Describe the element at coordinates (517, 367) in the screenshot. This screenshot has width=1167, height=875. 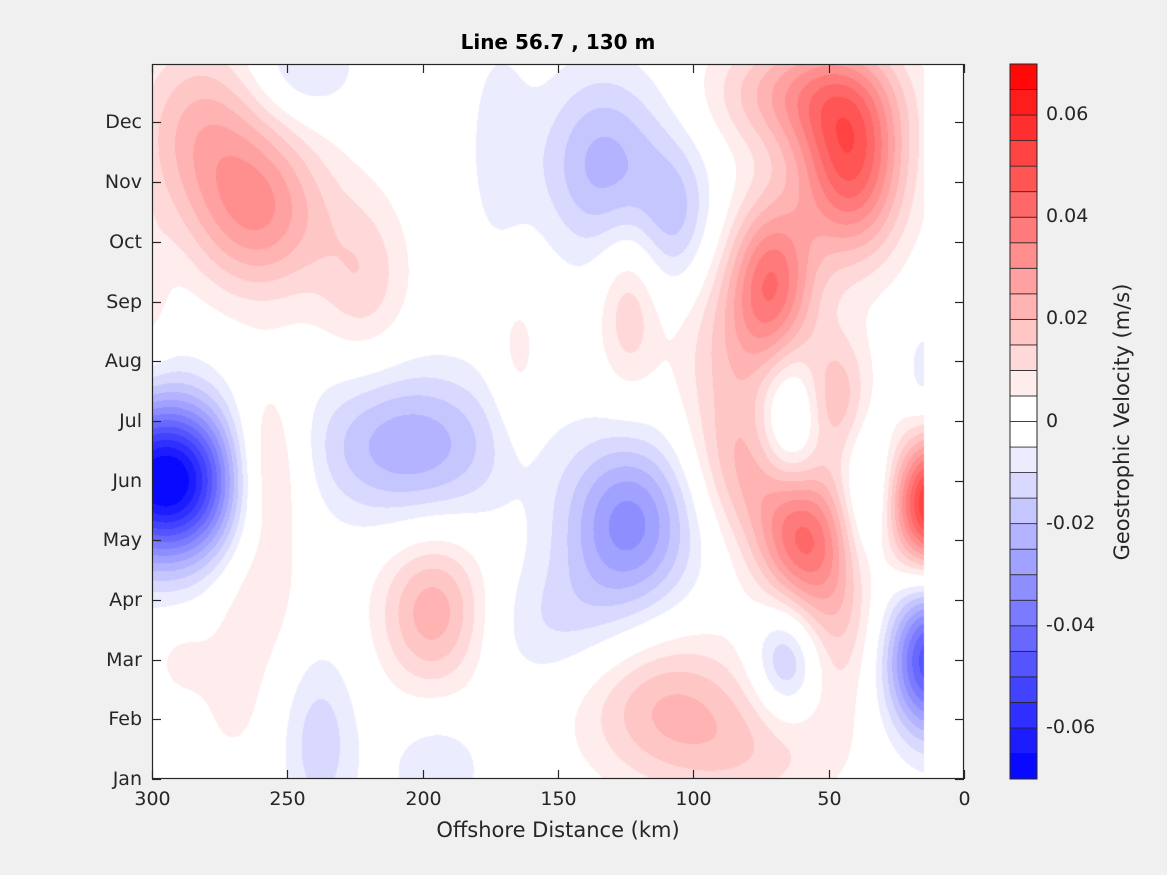
I see `feature-red-165km-aug` at that location.